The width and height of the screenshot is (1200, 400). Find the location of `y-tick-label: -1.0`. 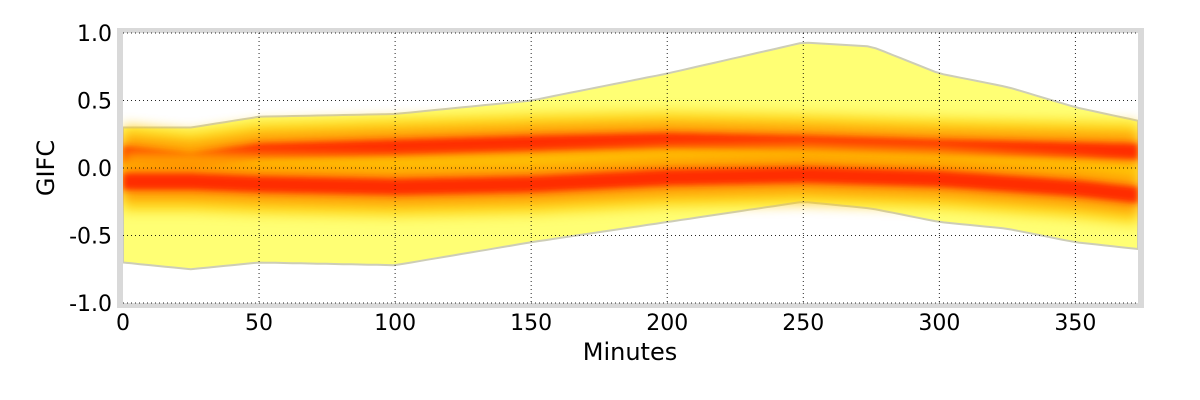

y-tick-label: -1.0 is located at coordinates (90, 304).